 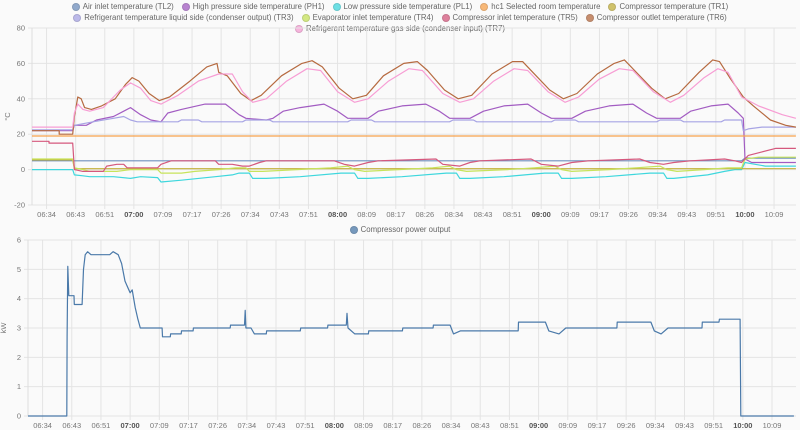 I want to click on legend-item-compressor-temperature-tr1: Compressor temperature (TR1), so click(x=668, y=7).